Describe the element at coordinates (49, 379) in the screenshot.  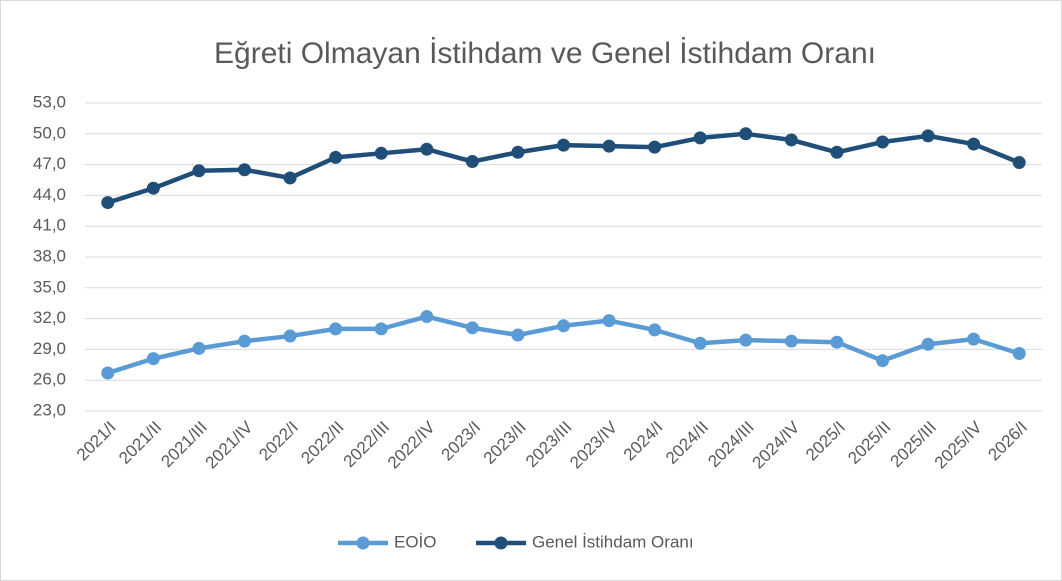
I see `y-tick-label: 26,0` at that location.